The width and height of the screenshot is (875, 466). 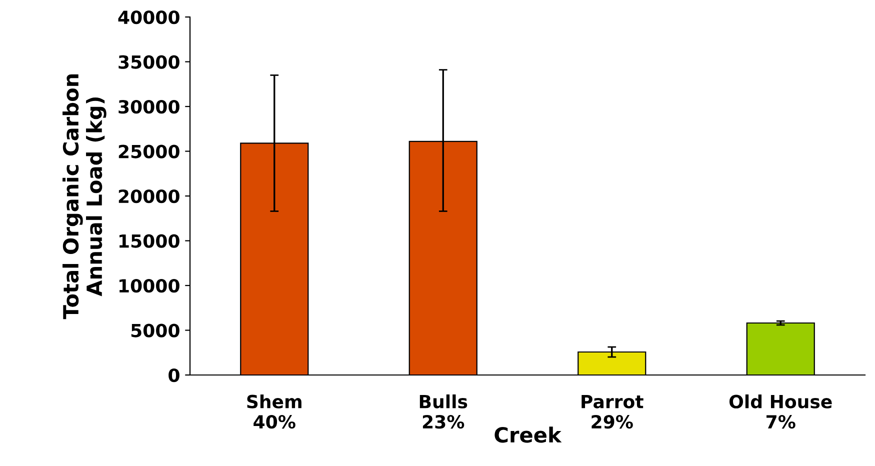 What do you see at coordinates (150, 285) in the screenshot?
I see `y-tick-label: 10000` at bounding box center [150, 285].